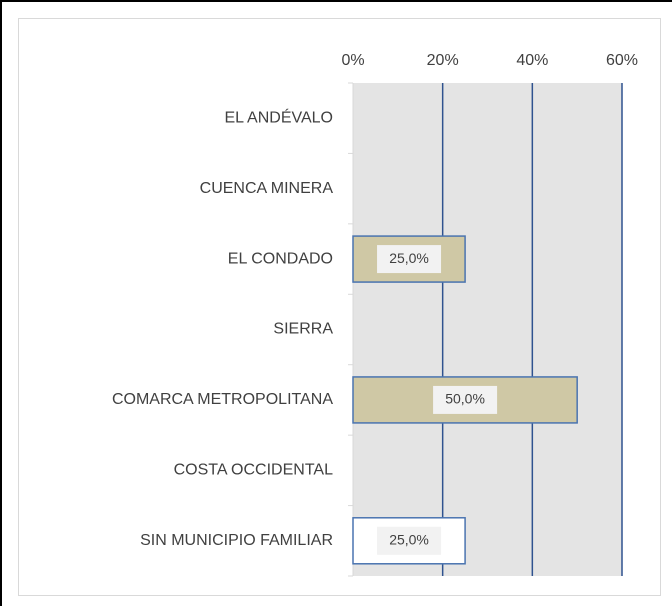 The width and height of the screenshot is (672, 606). What do you see at coordinates (222, 399) in the screenshot?
I see `y-tick-label: COMARCA METROPOLITANA` at bounding box center [222, 399].